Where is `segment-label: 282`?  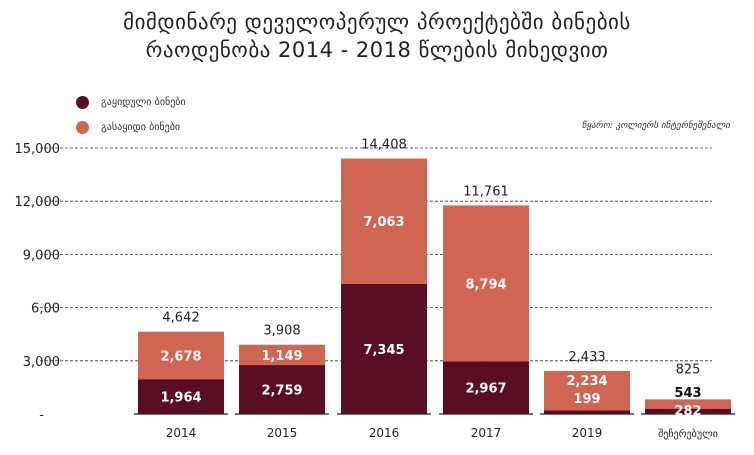
segment-label: 282 is located at coordinates (687, 411).